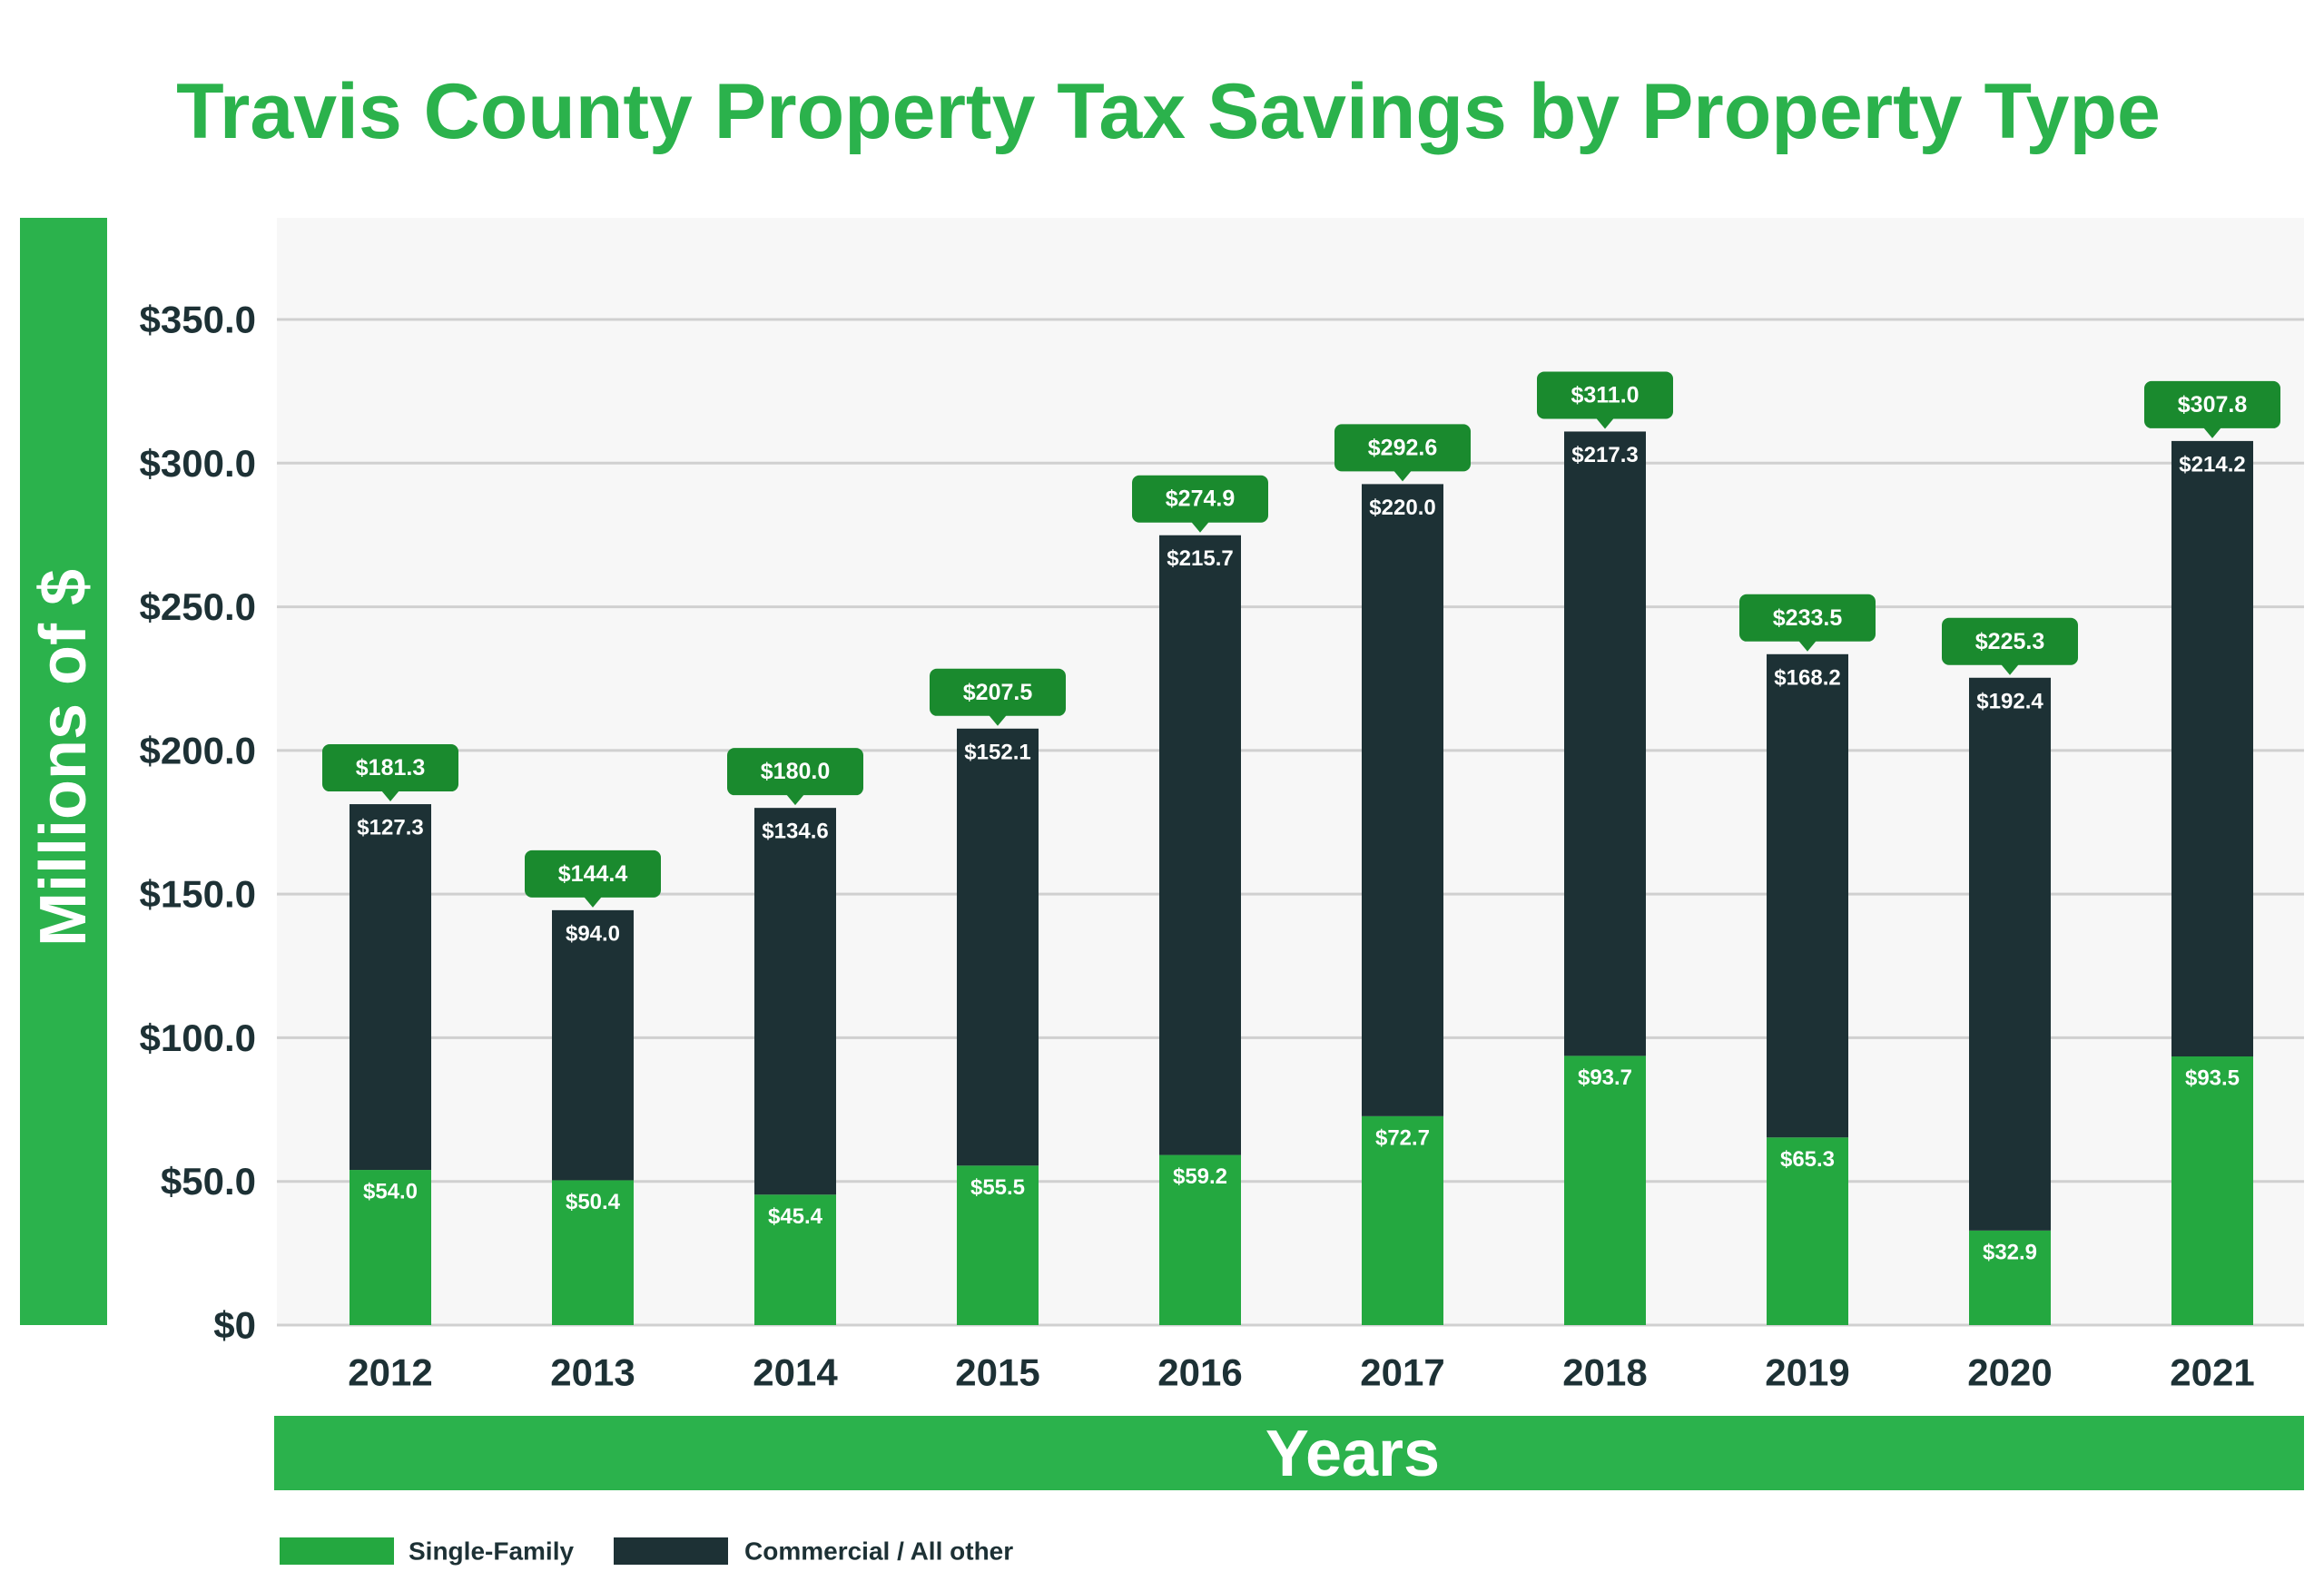 The width and height of the screenshot is (2324, 1591). Describe the element at coordinates (390, 828) in the screenshot. I see `data-label-commercial: $127.3` at that location.